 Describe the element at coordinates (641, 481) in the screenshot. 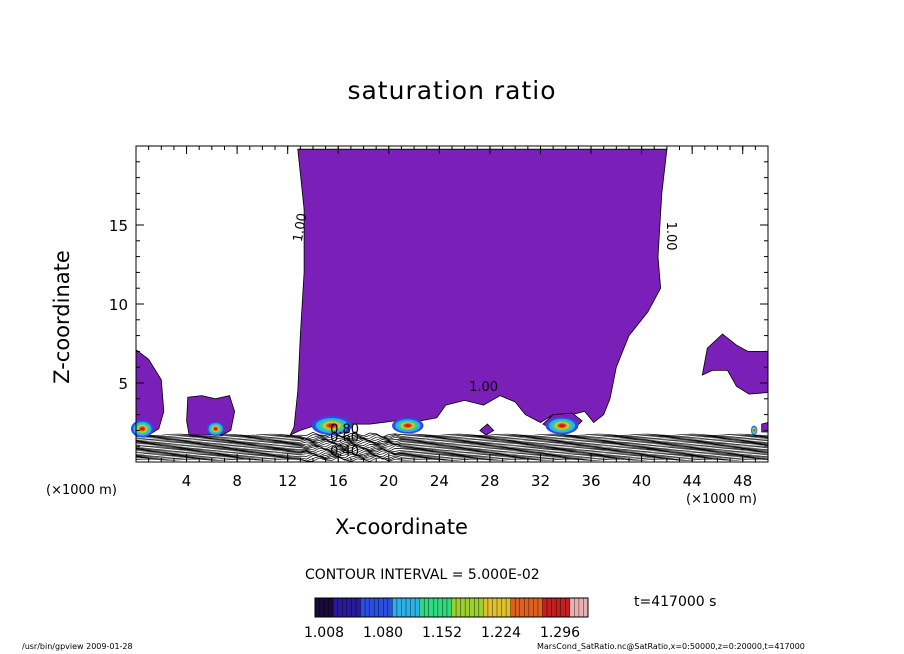

I see `x-tick-label: 40` at that location.